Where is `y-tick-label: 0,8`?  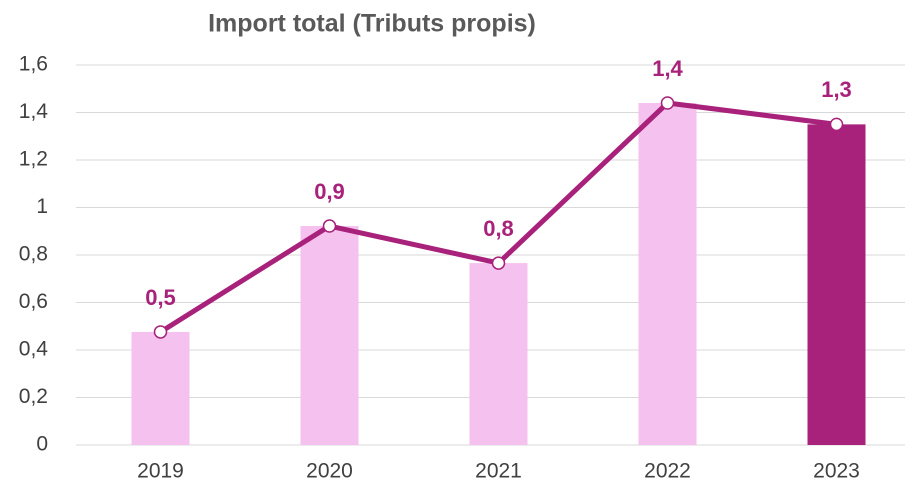
y-tick-label: 0,8 is located at coordinates (33, 254).